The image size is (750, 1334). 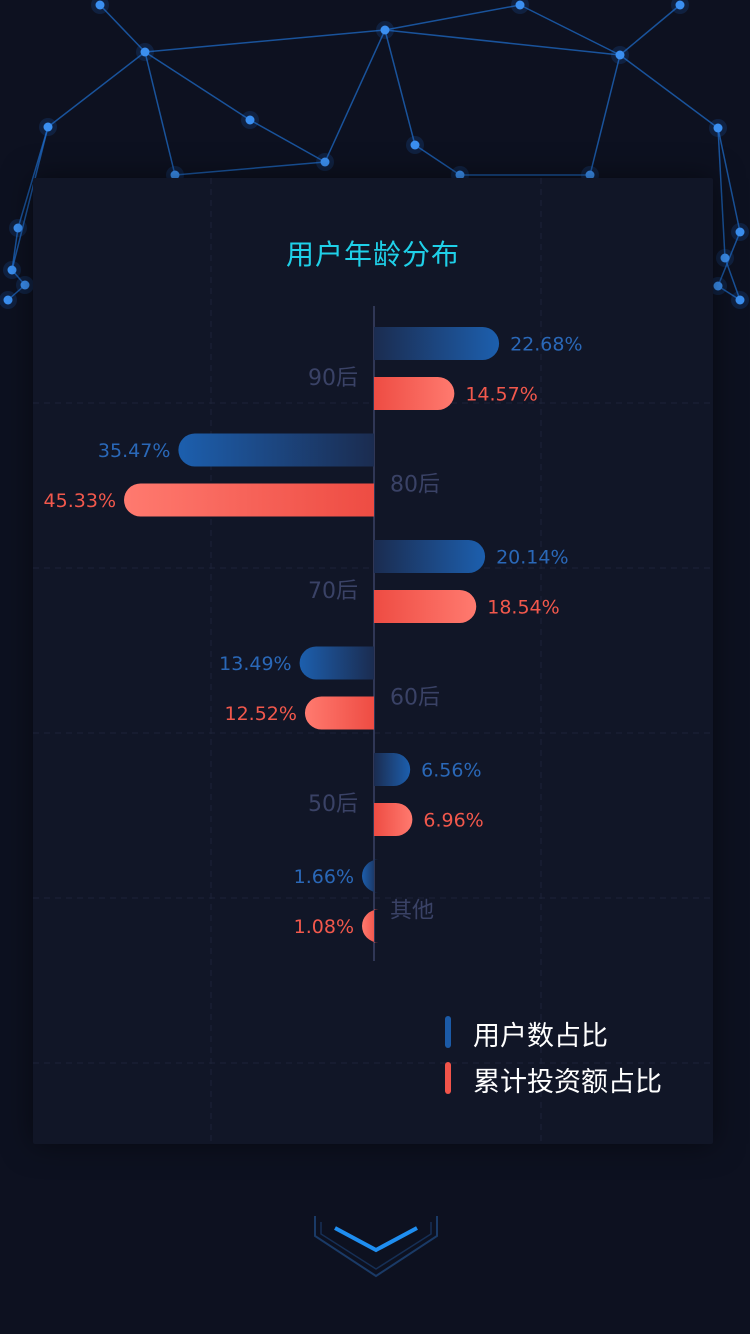 What do you see at coordinates (333, 804) in the screenshot?
I see `category-label: 50后` at bounding box center [333, 804].